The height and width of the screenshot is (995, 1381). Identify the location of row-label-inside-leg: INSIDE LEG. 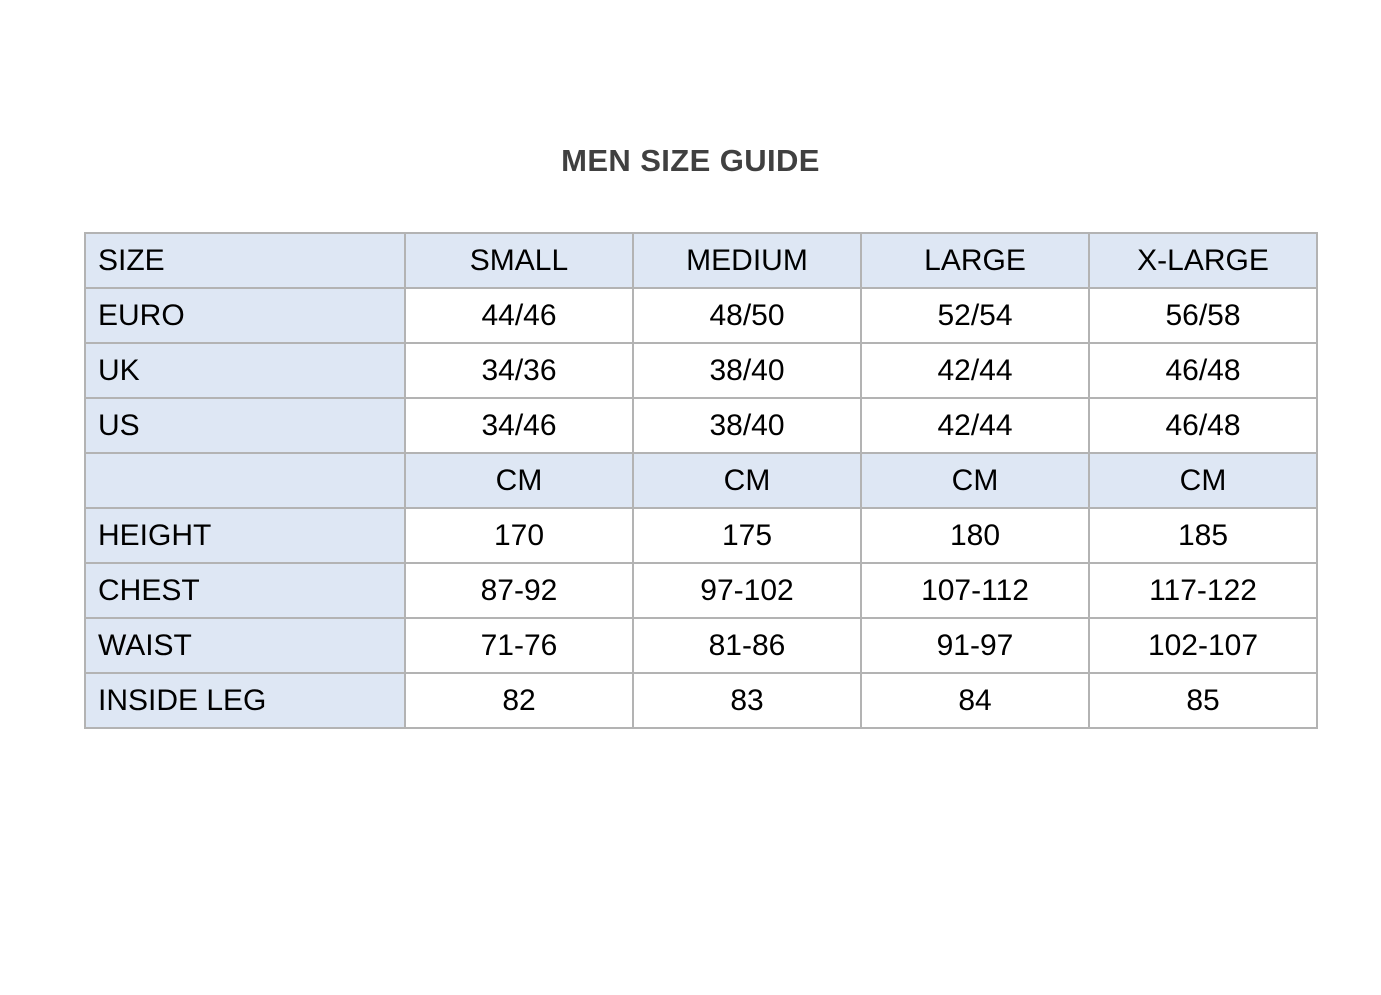
(245, 700).